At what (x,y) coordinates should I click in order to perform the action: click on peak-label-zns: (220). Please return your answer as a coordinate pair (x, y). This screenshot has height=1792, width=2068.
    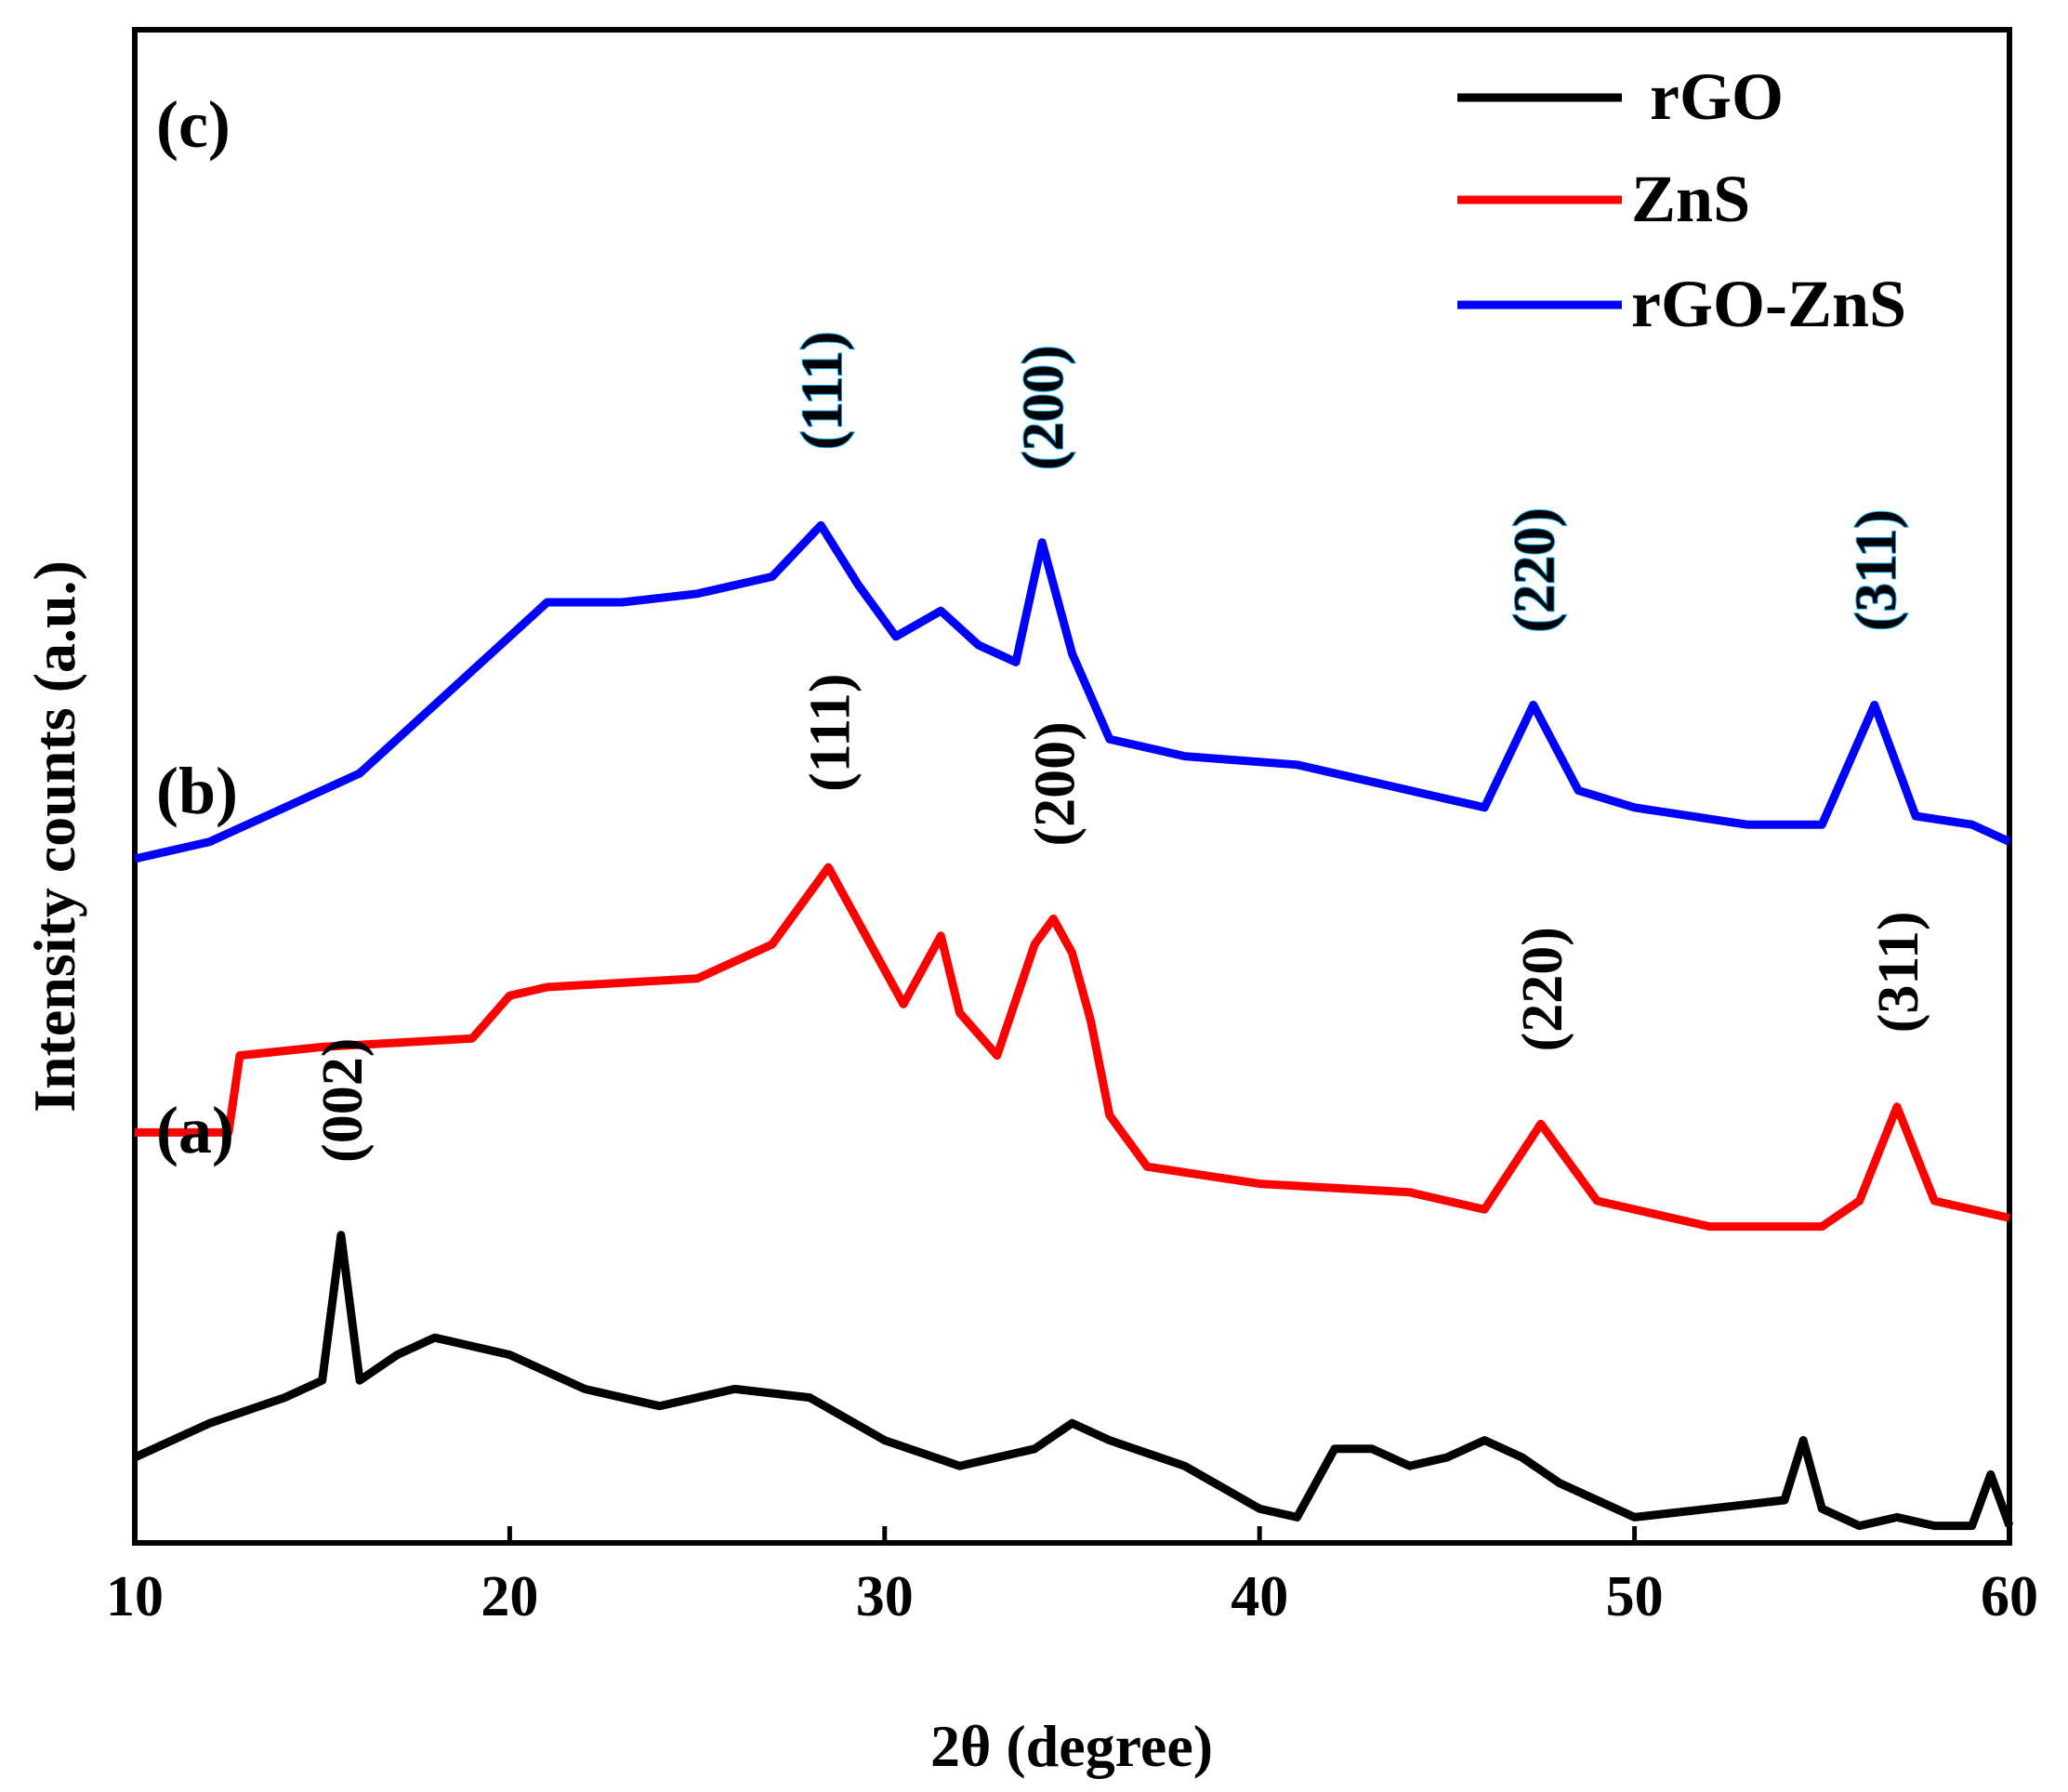
    Looking at the image, I should click on (1542, 989).